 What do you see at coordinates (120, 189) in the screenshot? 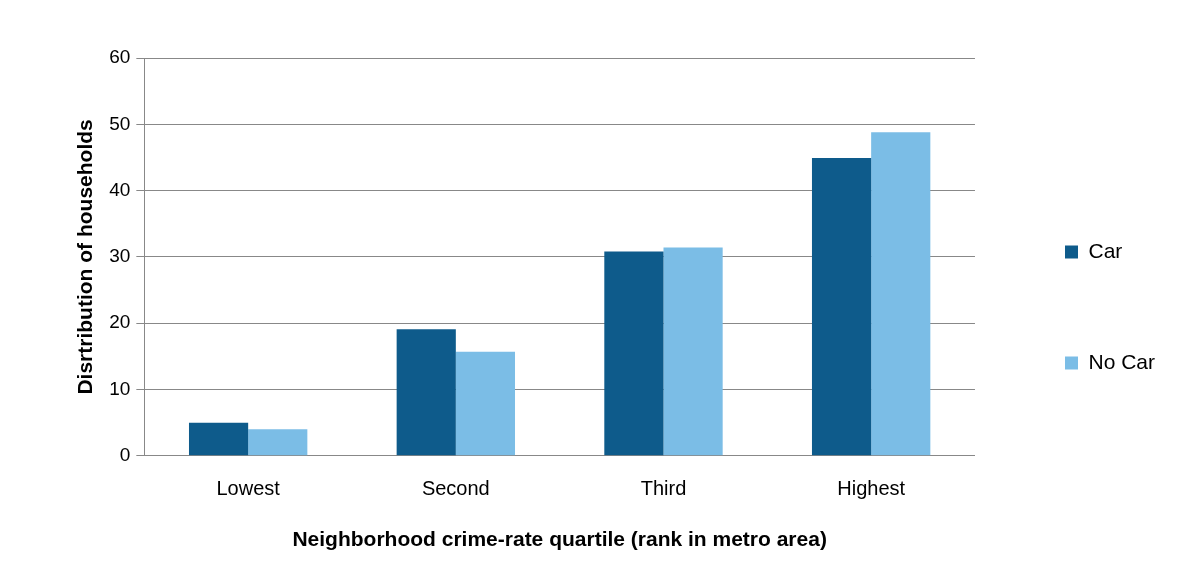
I see `y-tick-label: 40` at bounding box center [120, 189].